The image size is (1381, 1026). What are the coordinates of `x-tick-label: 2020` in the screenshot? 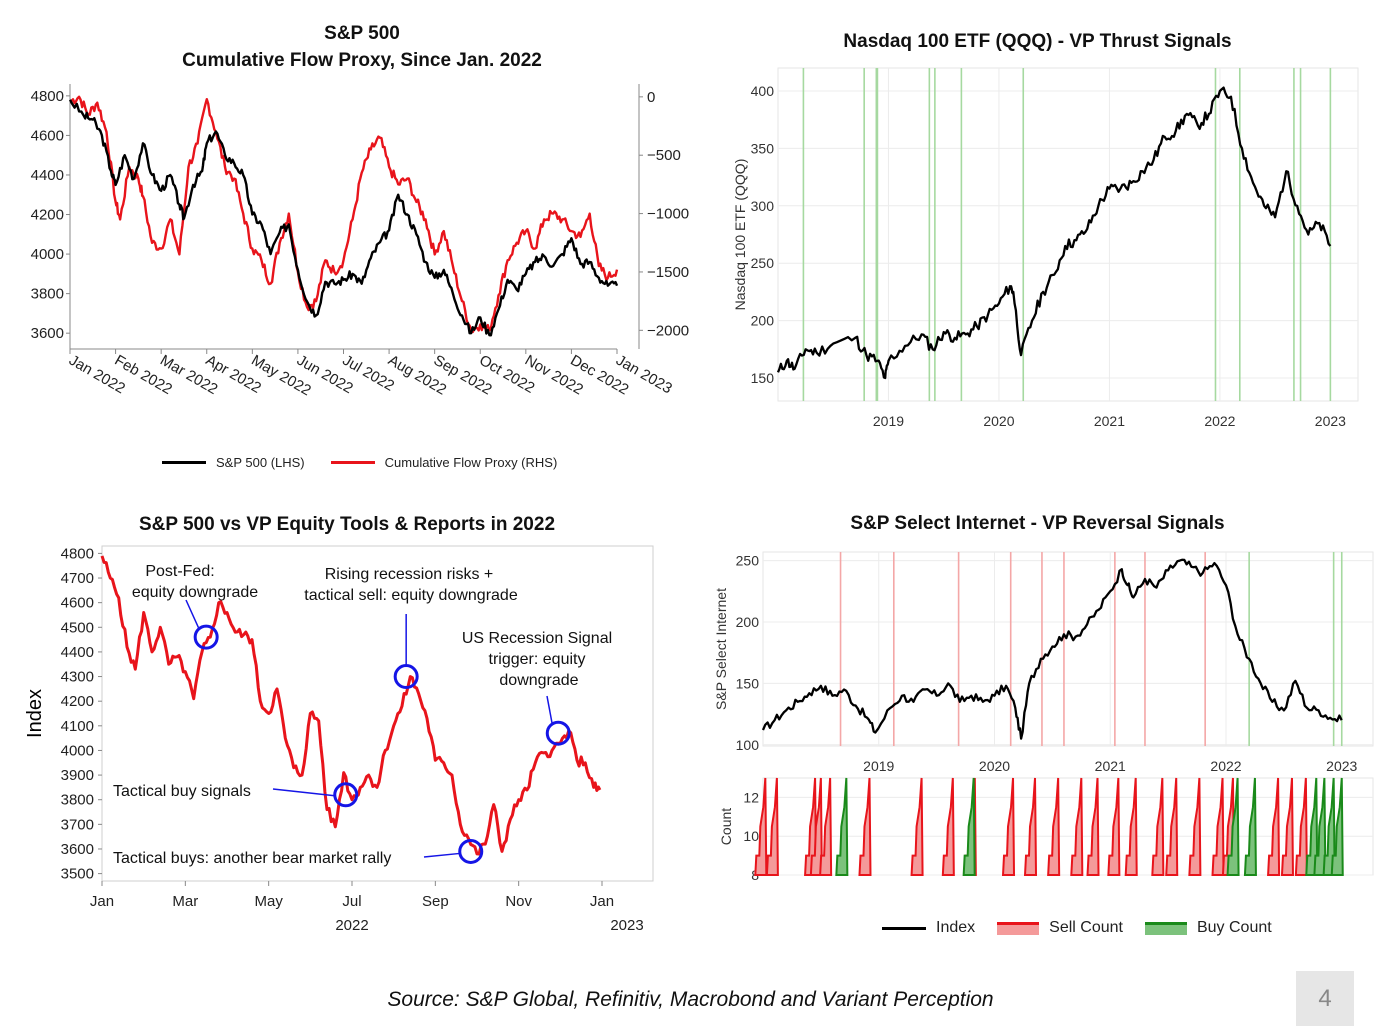 It's located at (998, 421).